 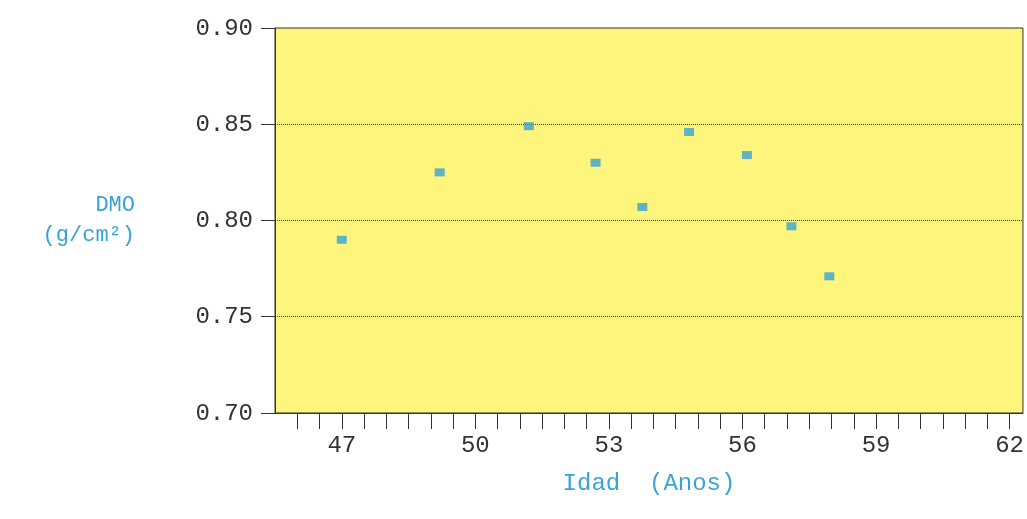 I want to click on y-tick-label: 0.80, so click(x=224, y=220).